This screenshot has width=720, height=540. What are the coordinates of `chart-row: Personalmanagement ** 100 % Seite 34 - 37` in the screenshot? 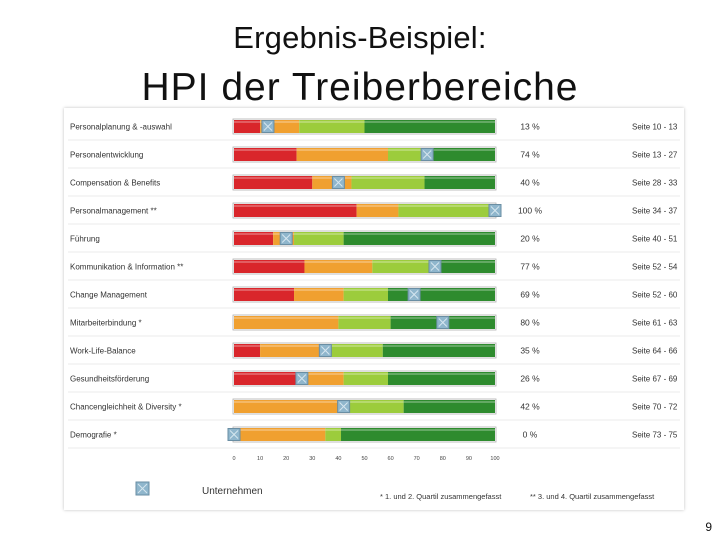 It's located at (374, 213).